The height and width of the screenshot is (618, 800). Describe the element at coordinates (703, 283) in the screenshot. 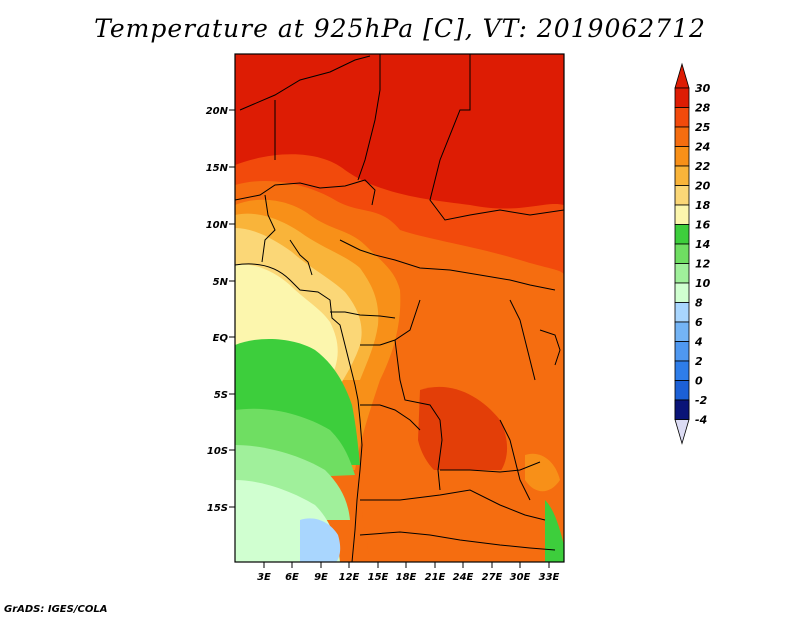

I see `colorbar-label: 10` at that location.